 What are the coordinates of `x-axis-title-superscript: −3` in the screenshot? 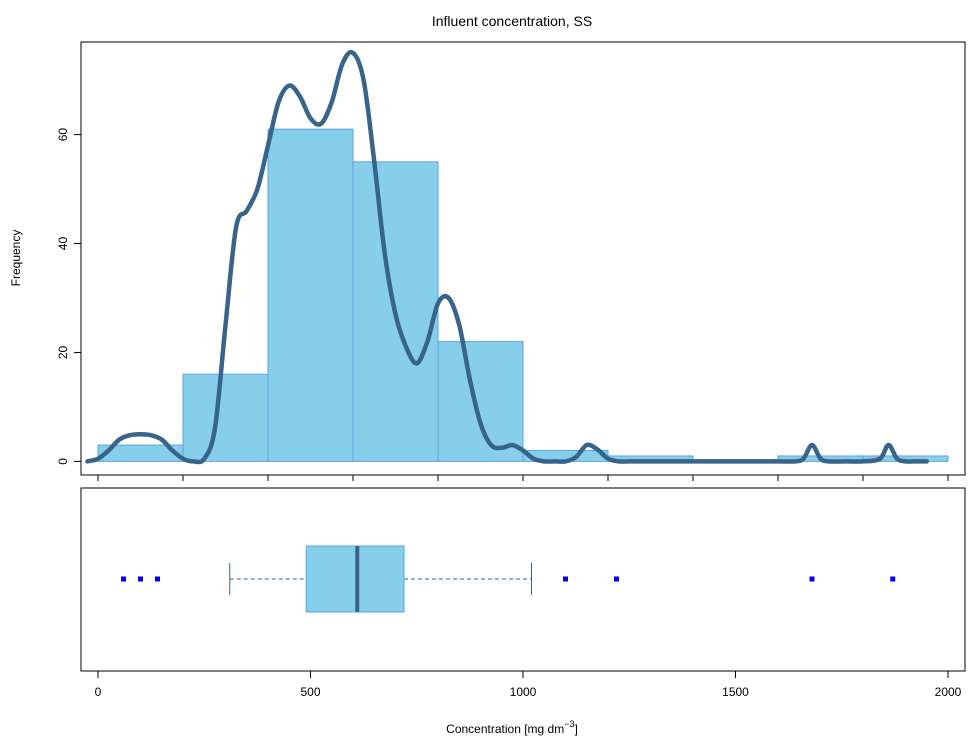 It's located at (569, 724).